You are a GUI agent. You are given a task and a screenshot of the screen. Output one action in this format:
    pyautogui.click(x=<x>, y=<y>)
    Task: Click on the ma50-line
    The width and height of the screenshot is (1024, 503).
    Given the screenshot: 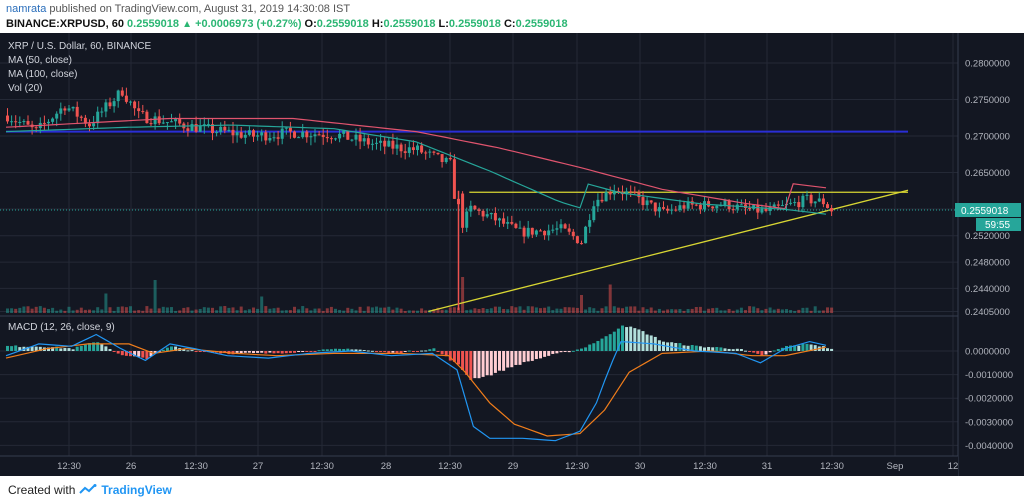 What is the action you would take?
    pyautogui.click(x=416, y=169)
    